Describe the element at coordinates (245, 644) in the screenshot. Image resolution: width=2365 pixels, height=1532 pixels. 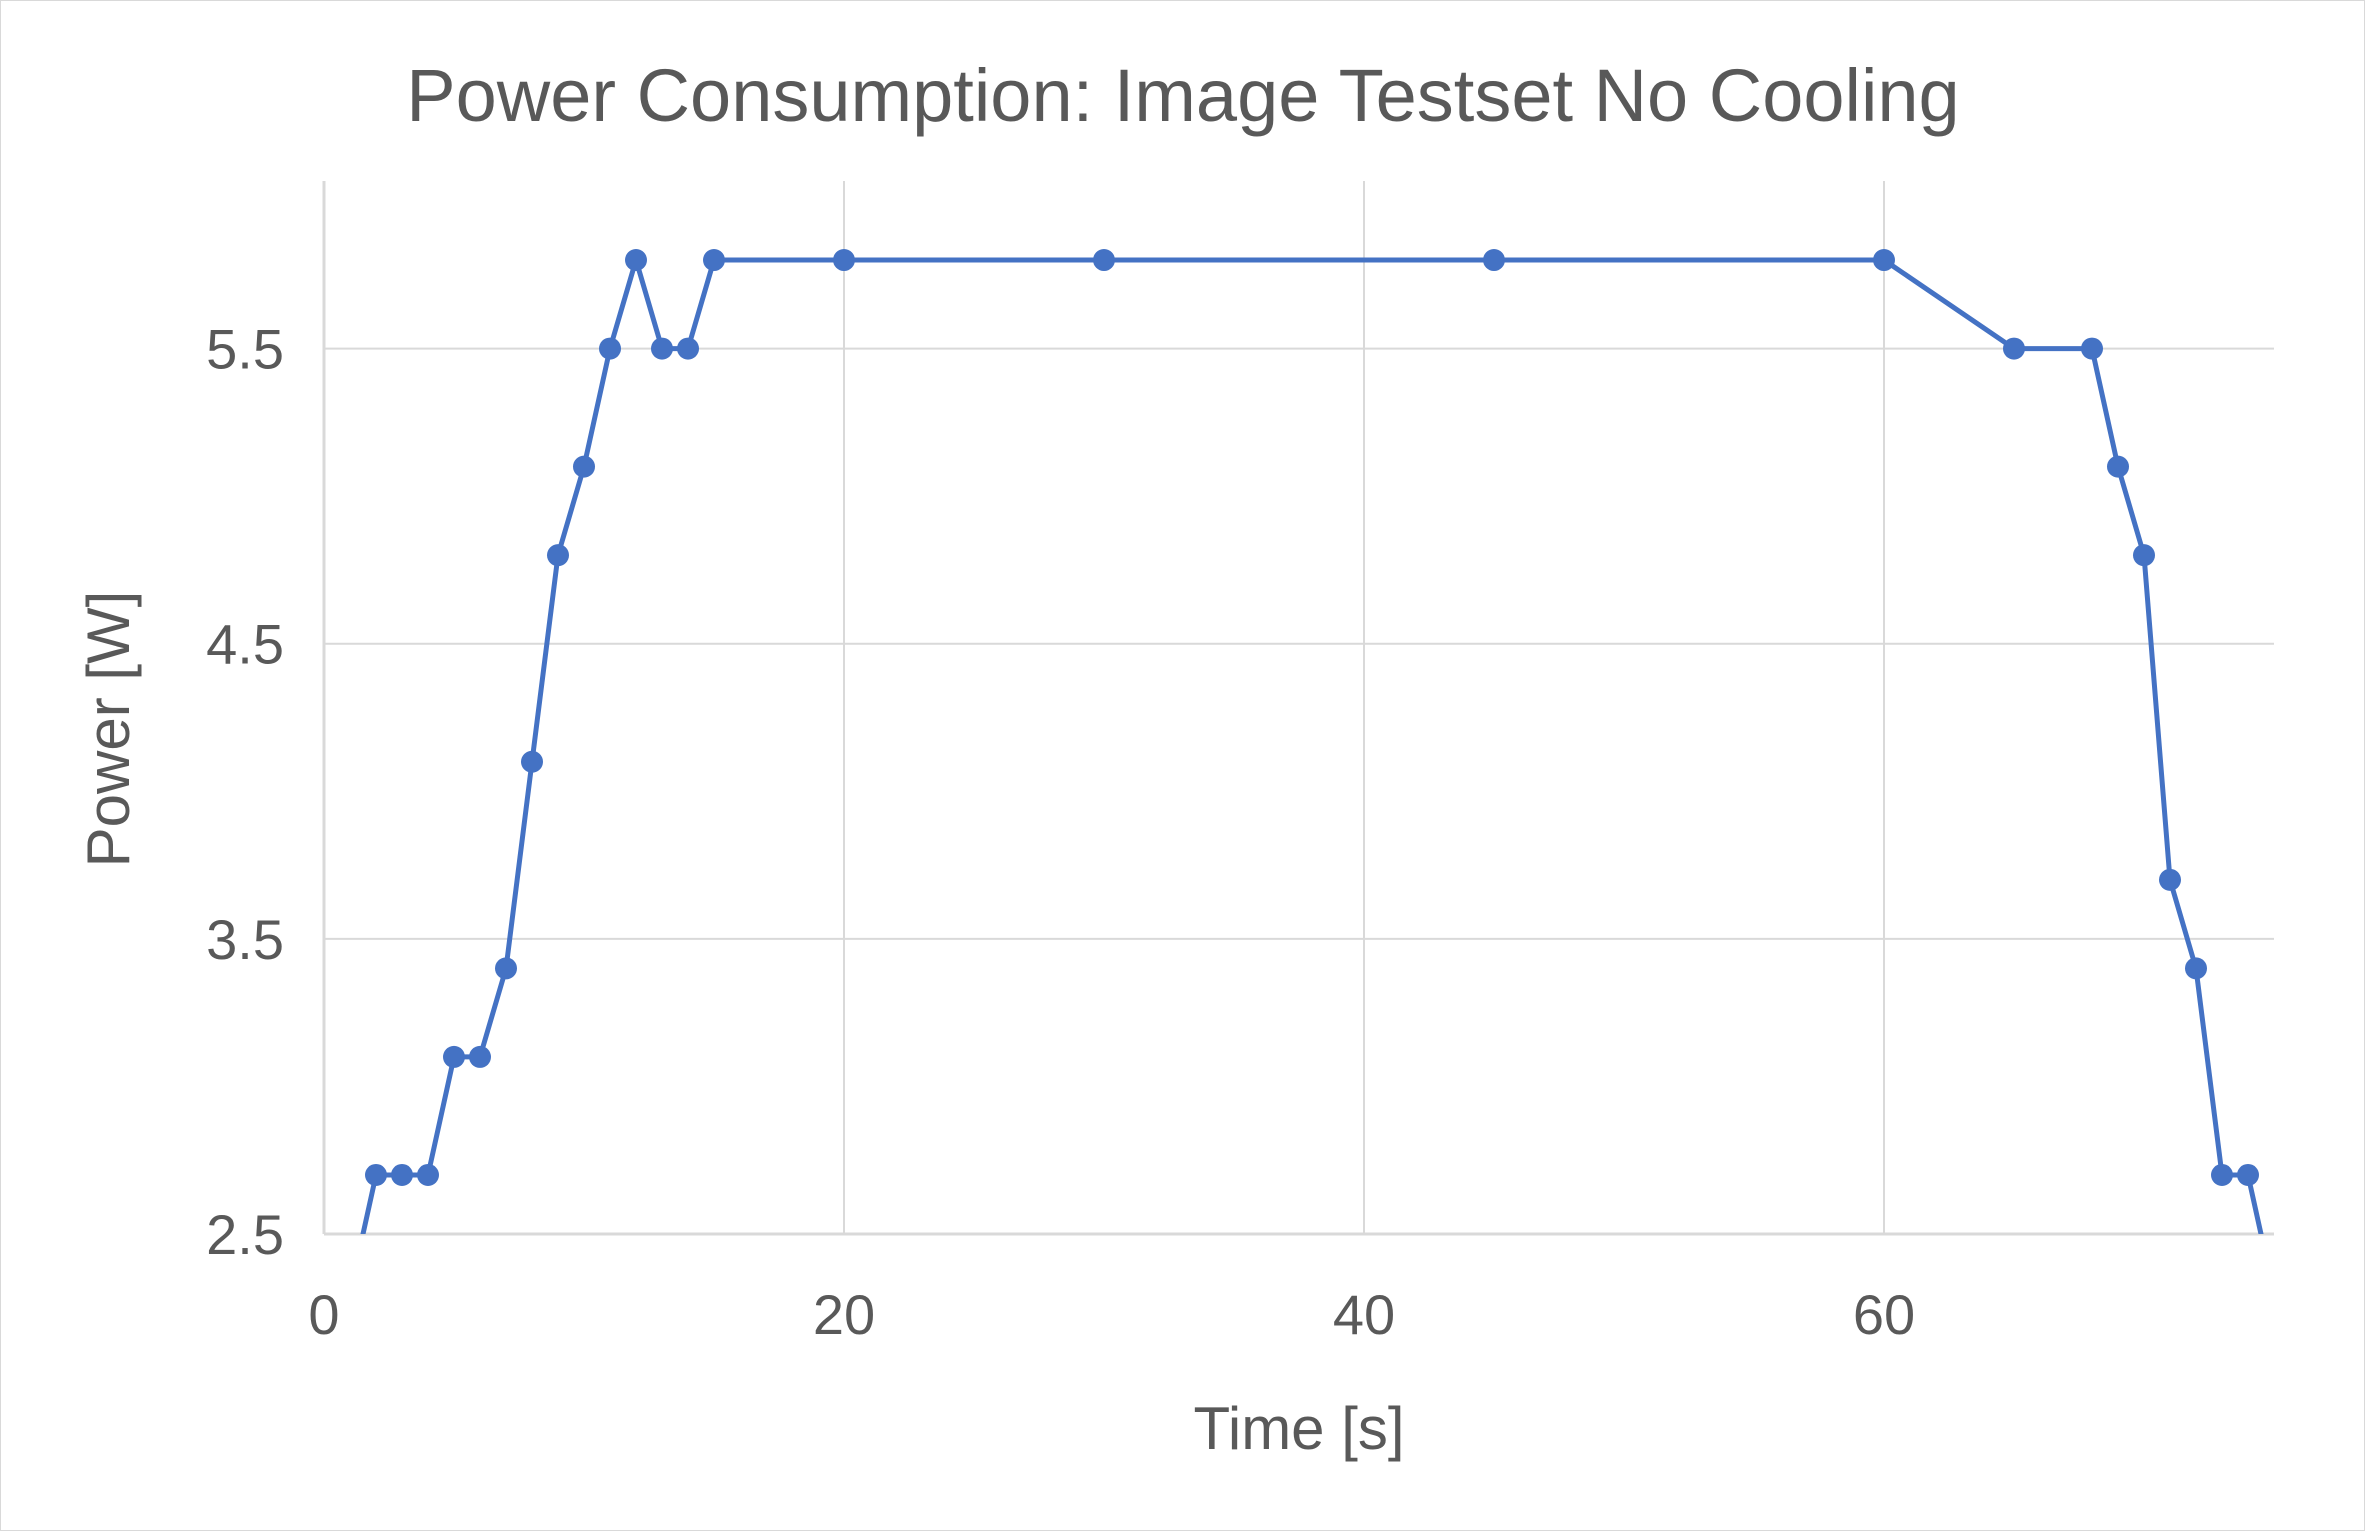
I see `y-tick-label: 4.5` at that location.